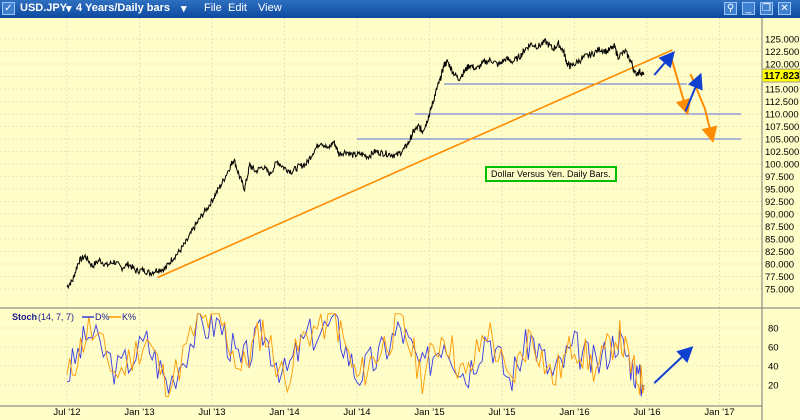  I want to click on price-tick-label: 122.500, so click(782, 52).